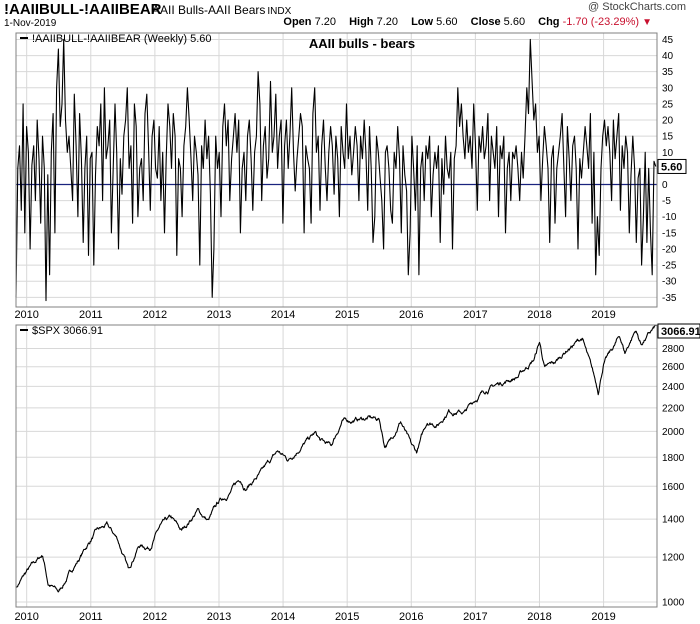  I want to click on low-value: 5.60, so click(447, 22).